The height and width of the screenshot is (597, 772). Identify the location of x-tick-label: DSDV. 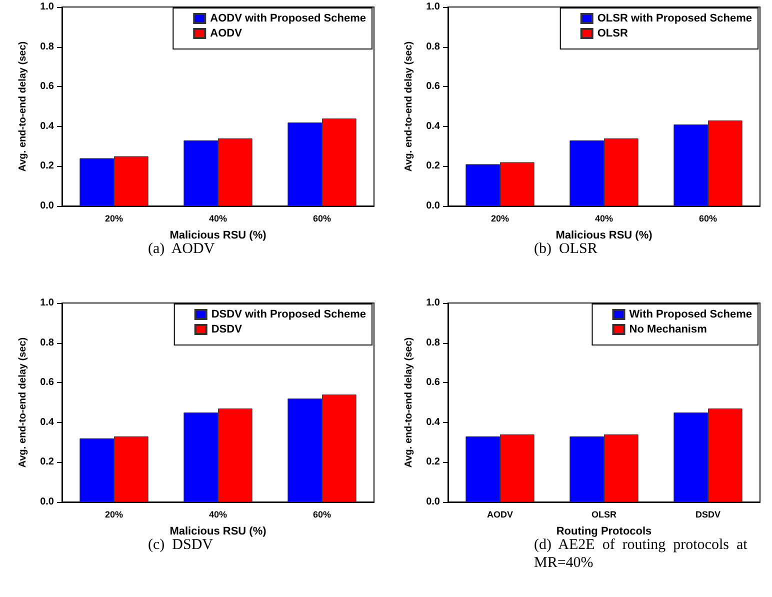
(708, 515).